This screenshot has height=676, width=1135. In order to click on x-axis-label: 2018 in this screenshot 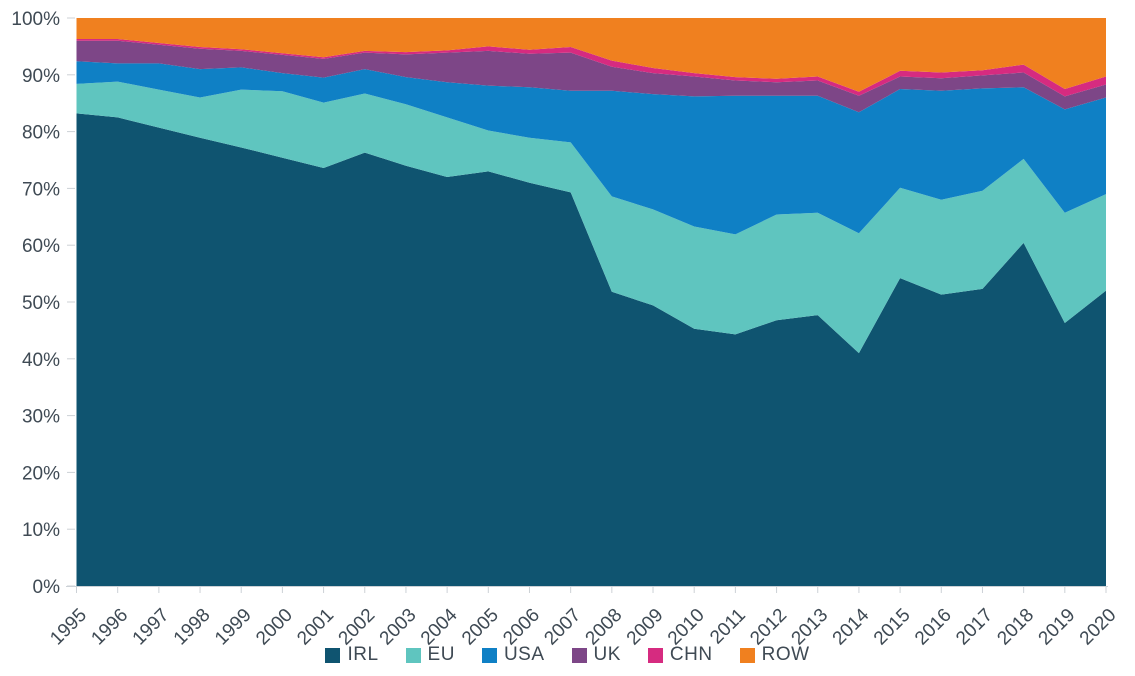, I will do `click(1015, 627)`.